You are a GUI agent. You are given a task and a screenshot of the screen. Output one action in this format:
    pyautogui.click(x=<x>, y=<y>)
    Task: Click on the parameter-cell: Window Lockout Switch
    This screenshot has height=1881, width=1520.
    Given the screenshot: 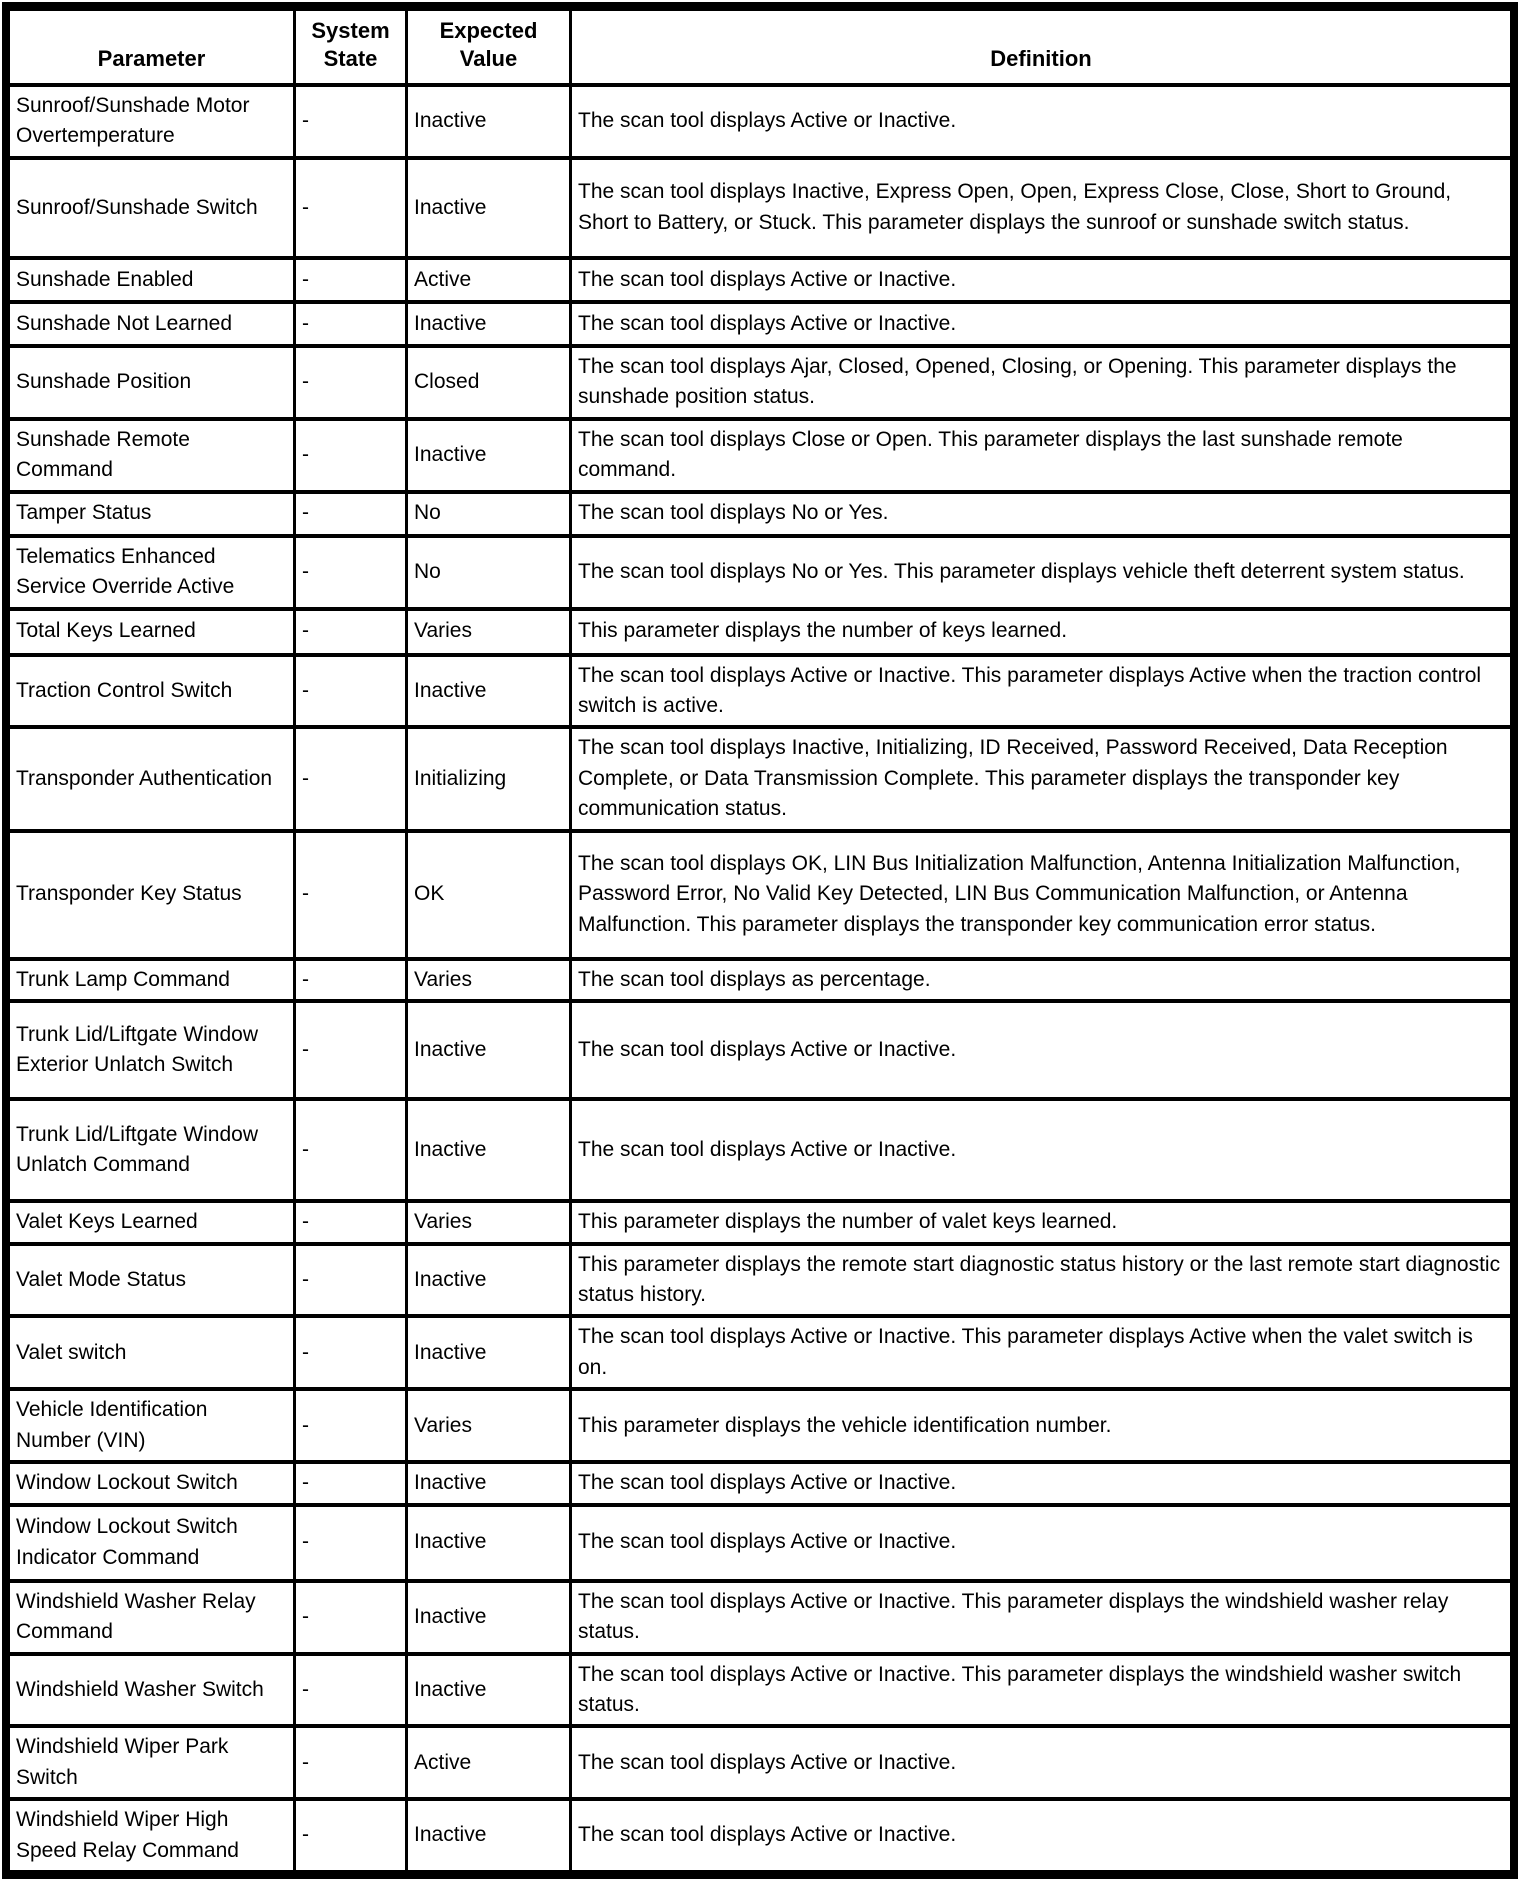 What is the action you would take?
    pyautogui.click(x=151, y=1483)
    